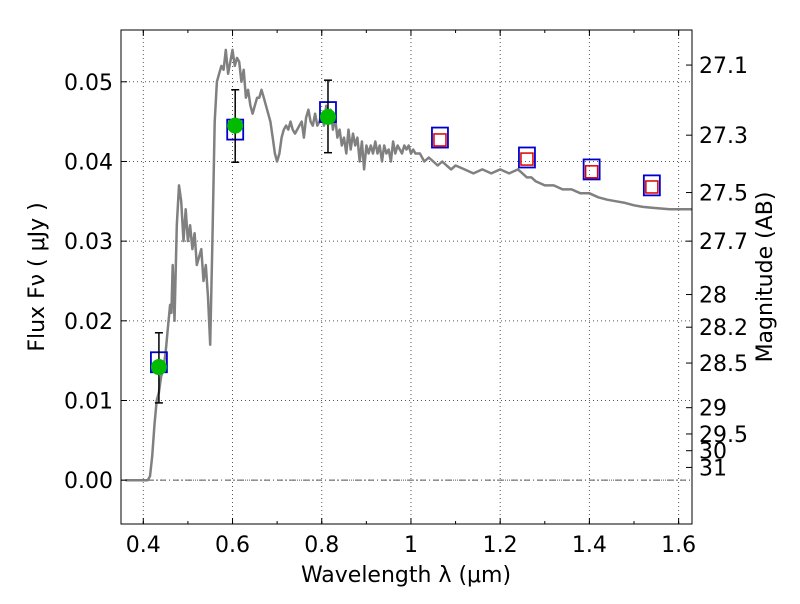 The image size is (800, 604). What do you see at coordinates (88, 282) in the screenshot?
I see `y-tick-labels: 0.00 0.01 0.02 0.03 0.04 0.05` at bounding box center [88, 282].